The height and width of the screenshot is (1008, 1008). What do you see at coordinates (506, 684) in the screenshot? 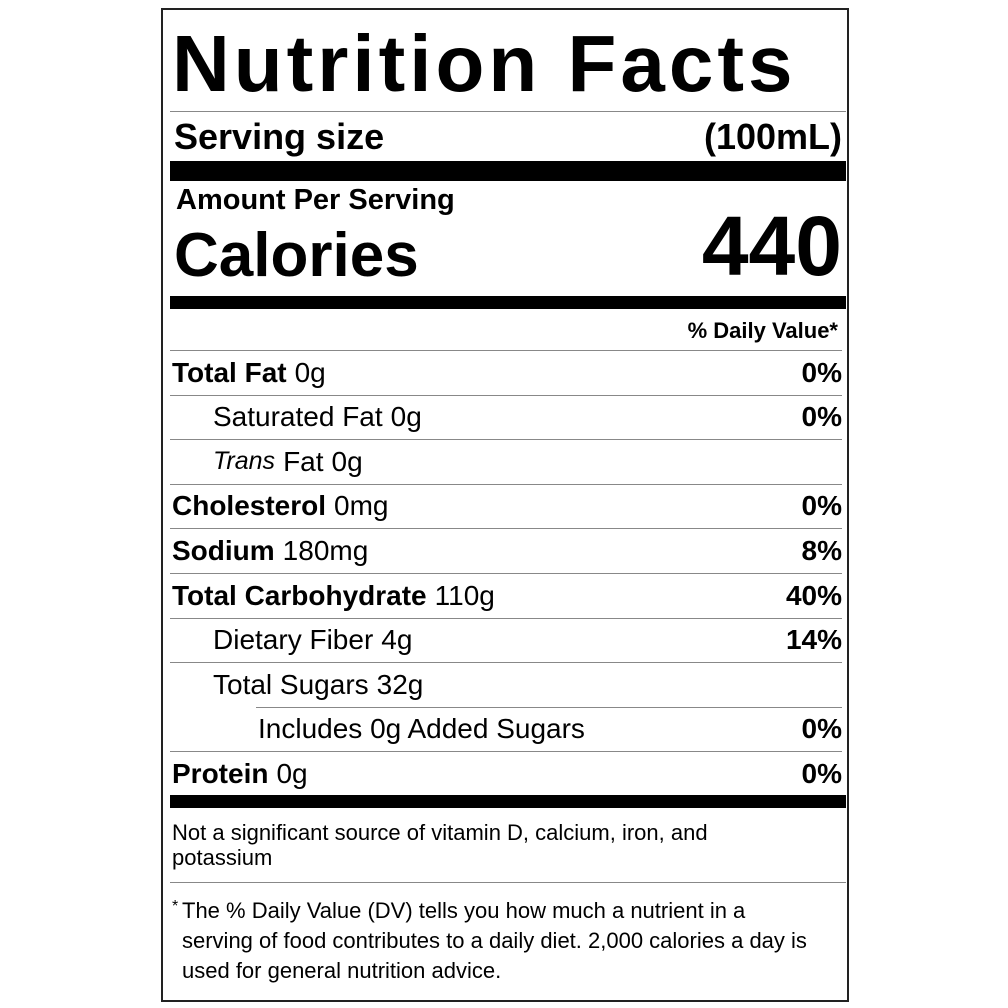
I see `nutrient-row: Total Sugars 32g` at bounding box center [506, 684].